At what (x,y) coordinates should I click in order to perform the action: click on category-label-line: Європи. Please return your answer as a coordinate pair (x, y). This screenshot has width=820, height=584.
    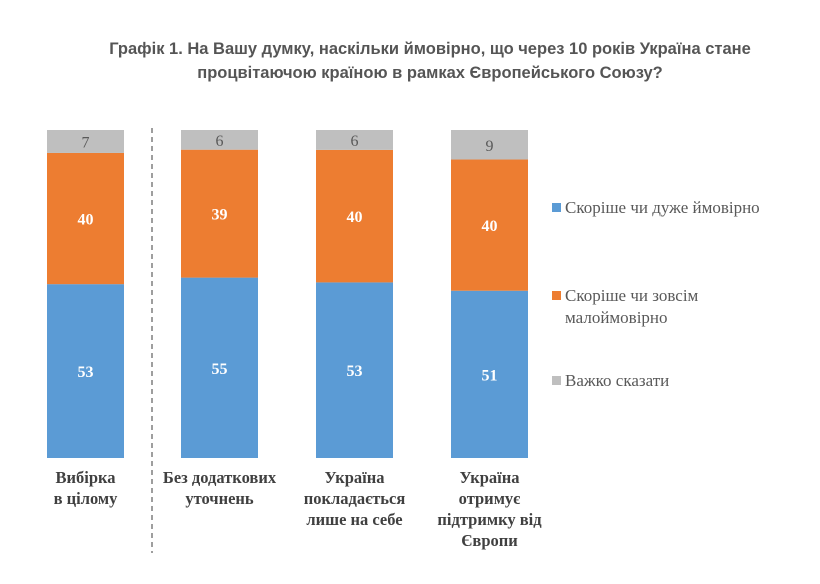
    Looking at the image, I should click on (489, 540).